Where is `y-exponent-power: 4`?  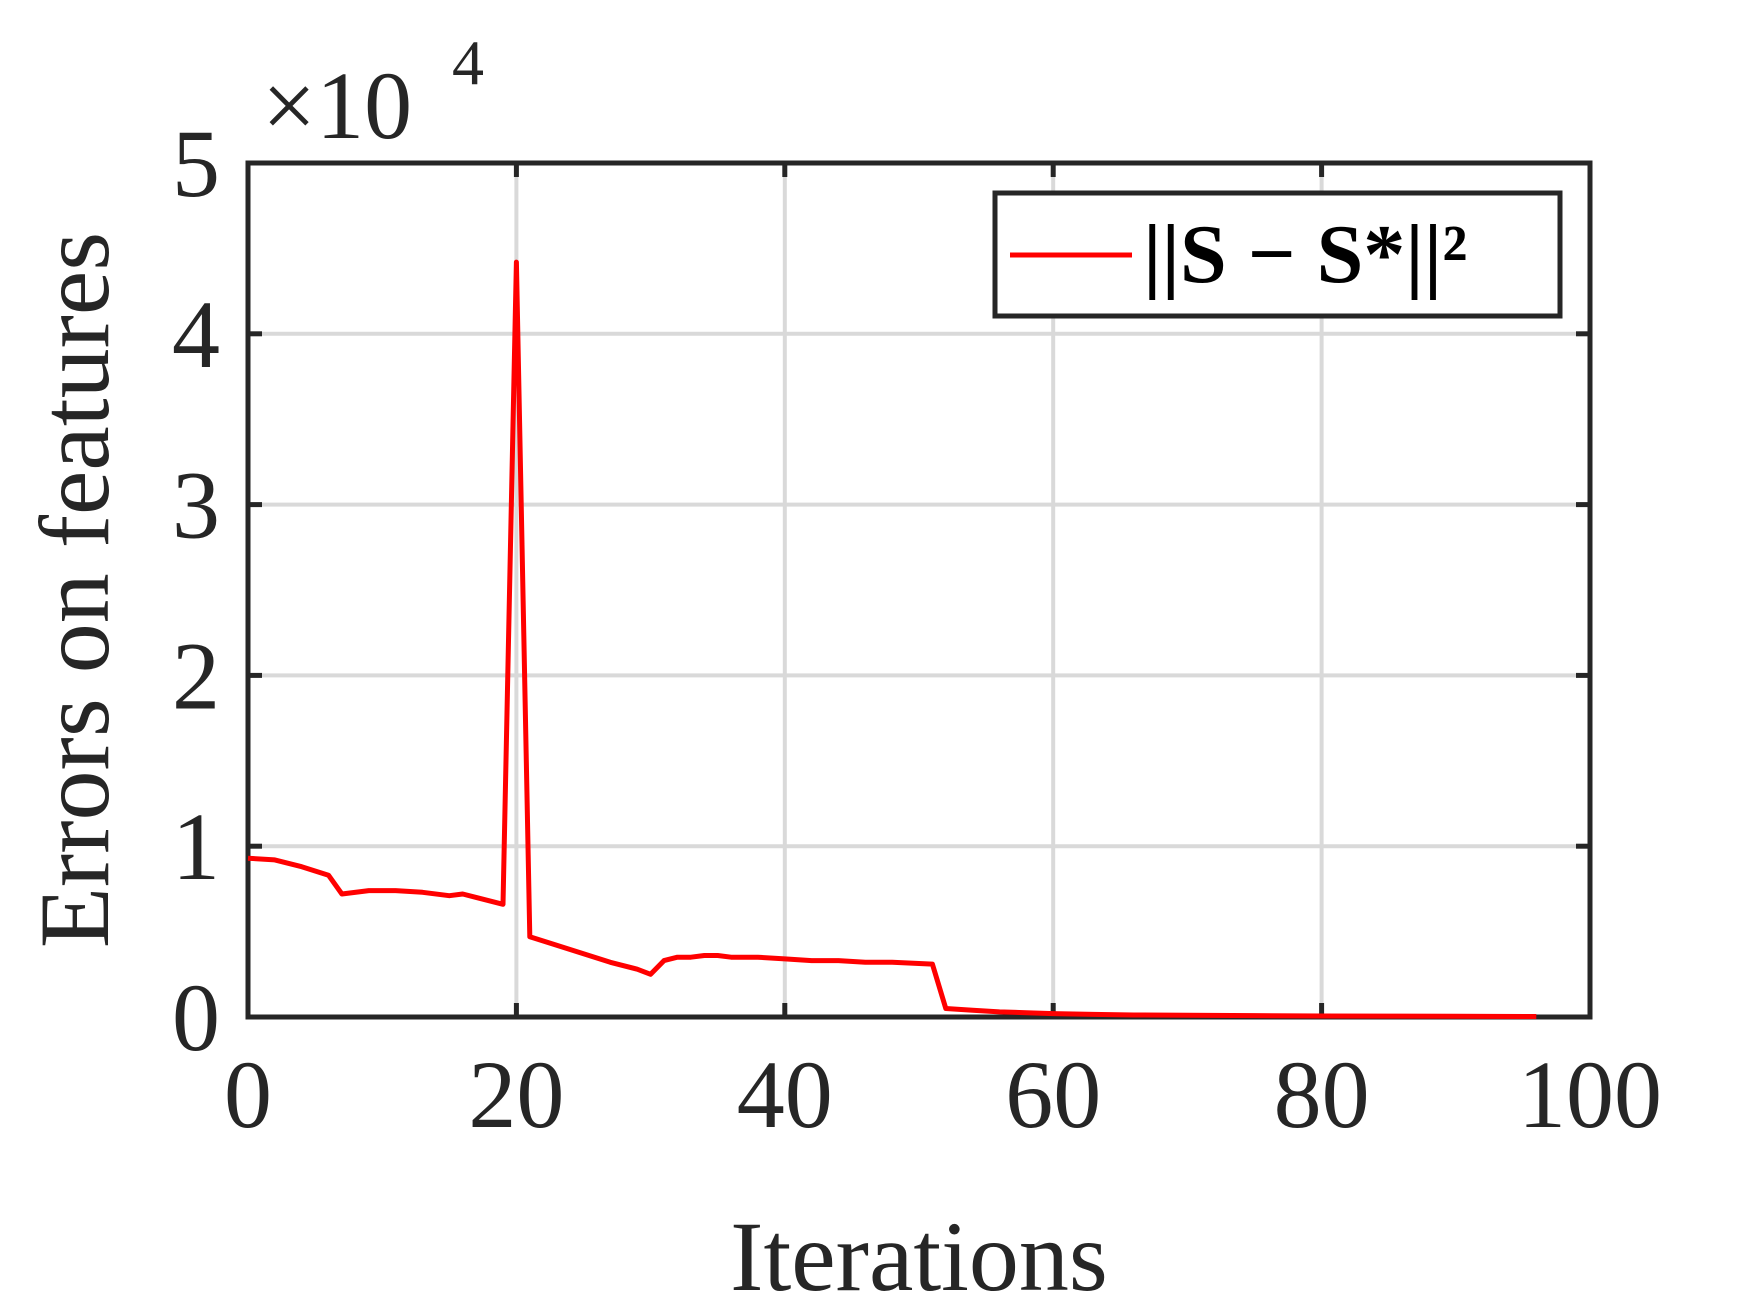
y-exponent-power: 4 is located at coordinates (468, 62).